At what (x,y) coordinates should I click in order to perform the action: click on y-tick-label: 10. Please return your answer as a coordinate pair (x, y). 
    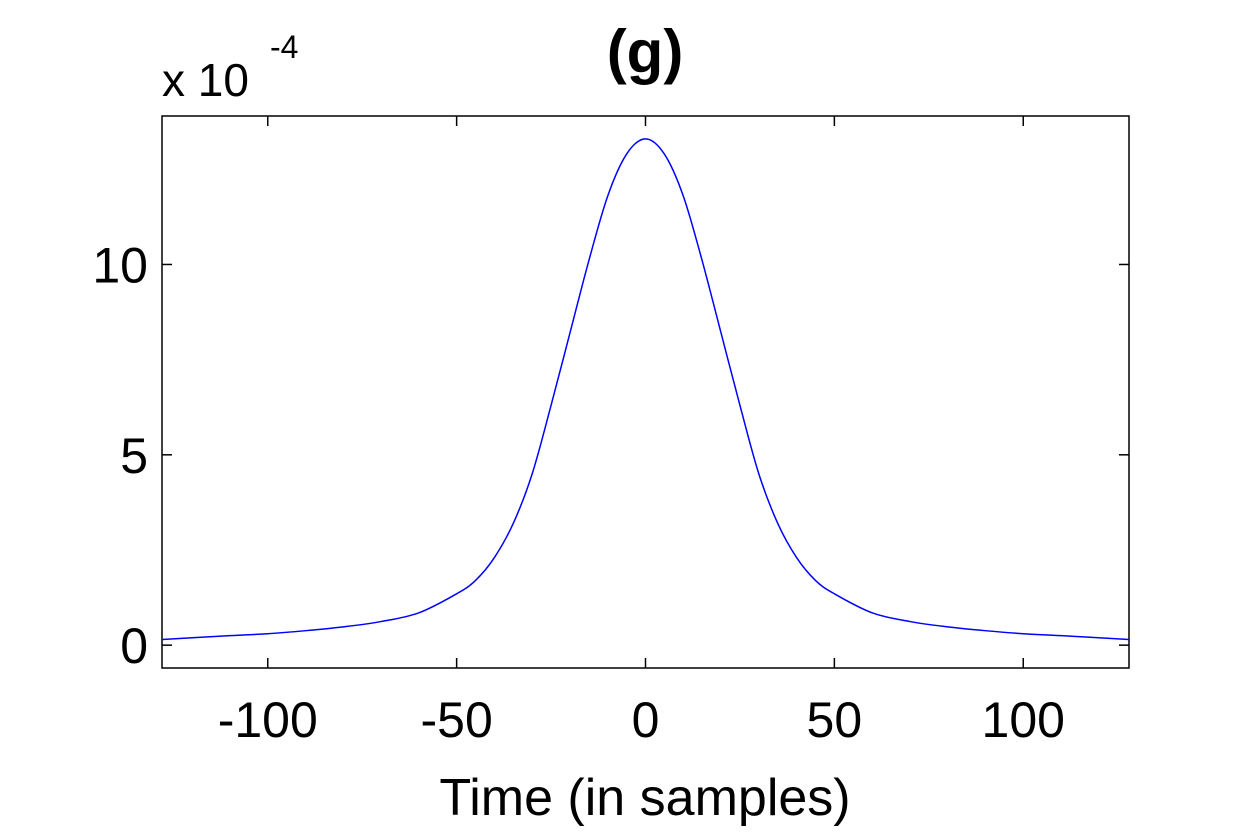
    Looking at the image, I should click on (120, 265).